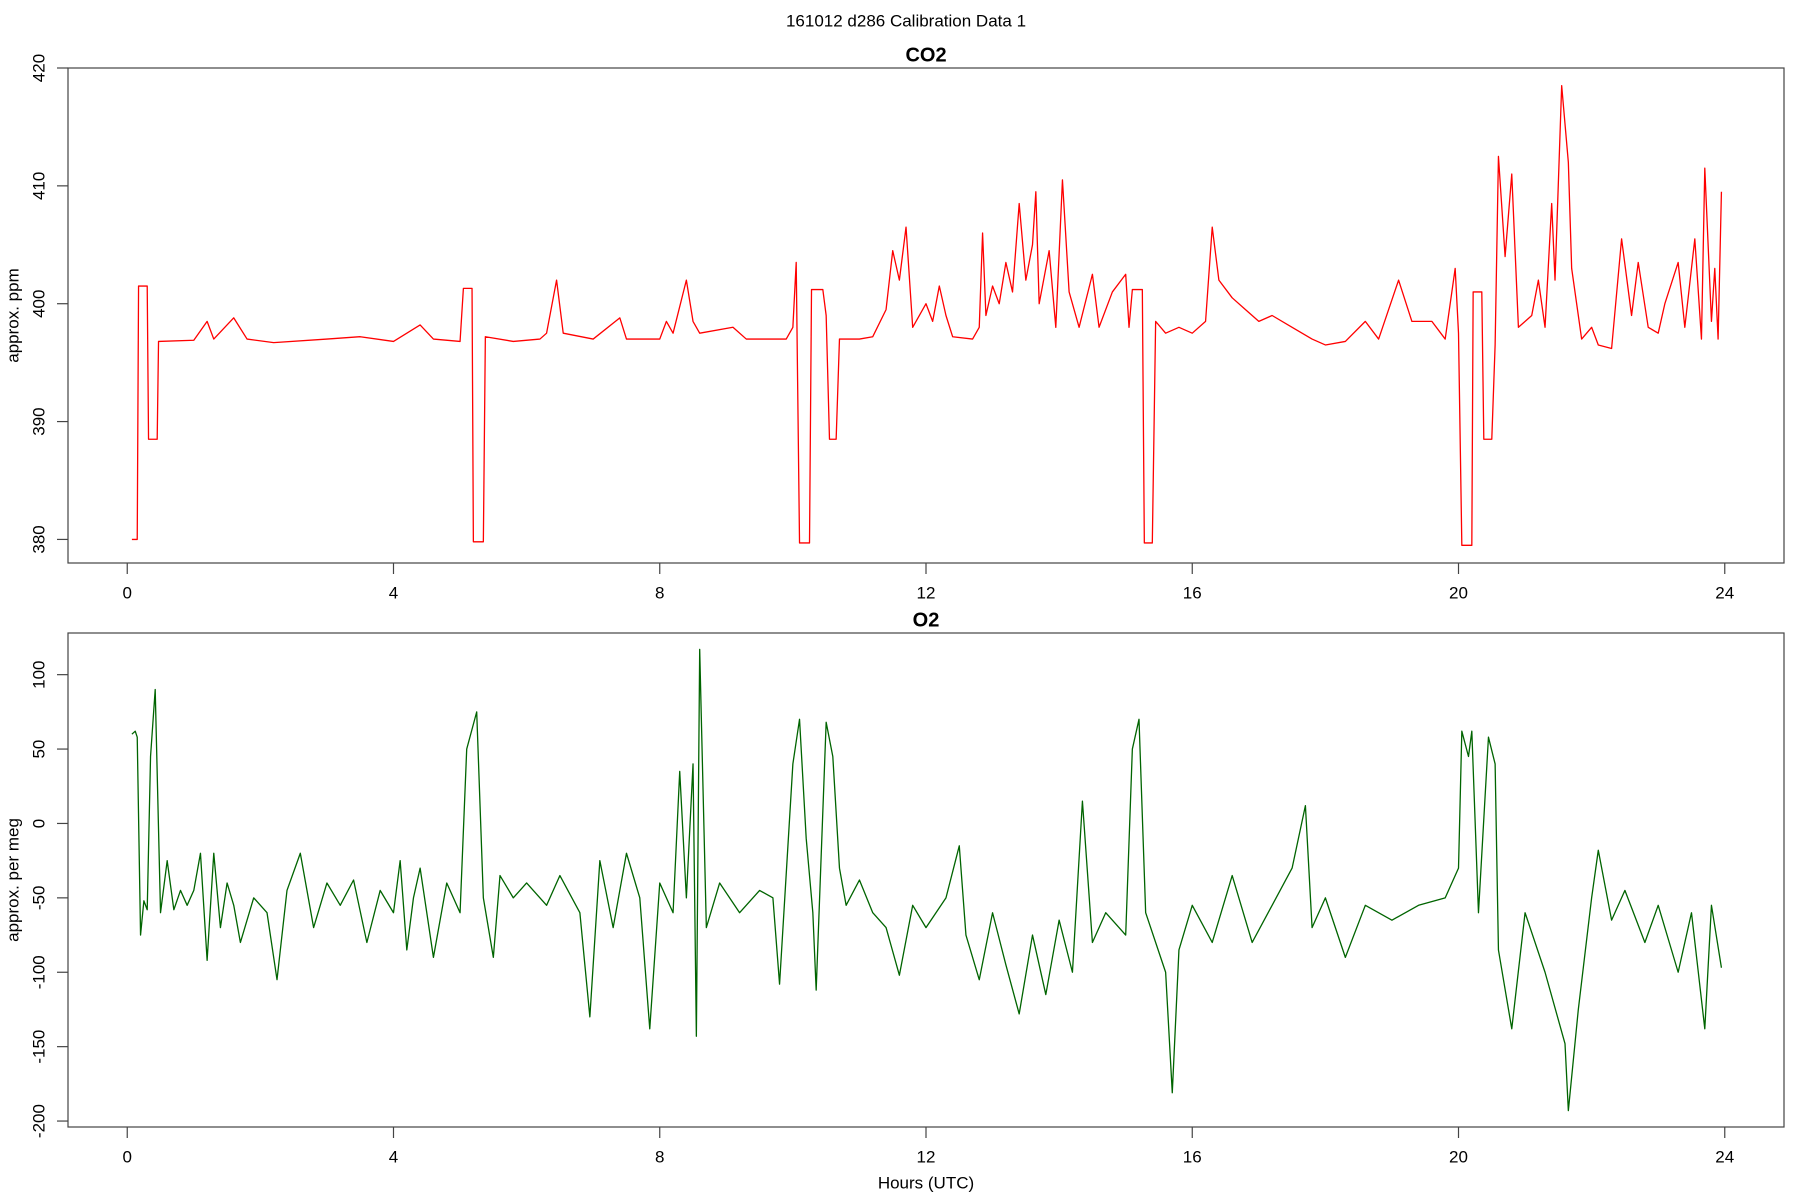 The image size is (1800, 1200). What do you see at coordinates (925, 55) in the screenshot?
I see `panel-title: CO2` at bounding box center [925, 55].